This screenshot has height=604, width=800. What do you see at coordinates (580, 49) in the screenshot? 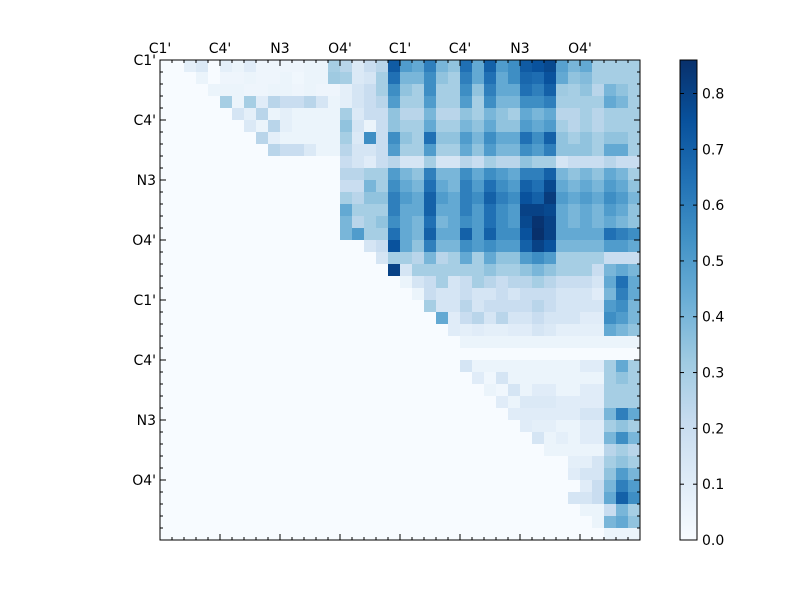
I see `x-tick-label: O4'` at bounding box center [580, 49].